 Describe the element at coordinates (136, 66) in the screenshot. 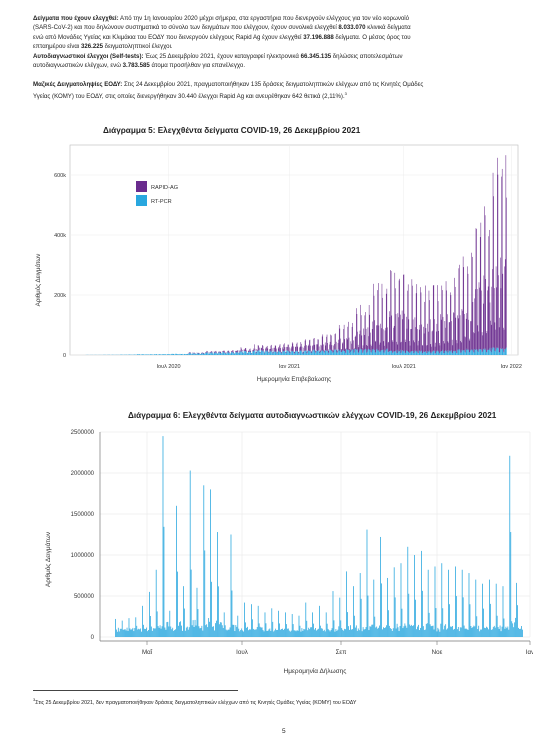

I see `number-retested: 3.783.585` at that location.